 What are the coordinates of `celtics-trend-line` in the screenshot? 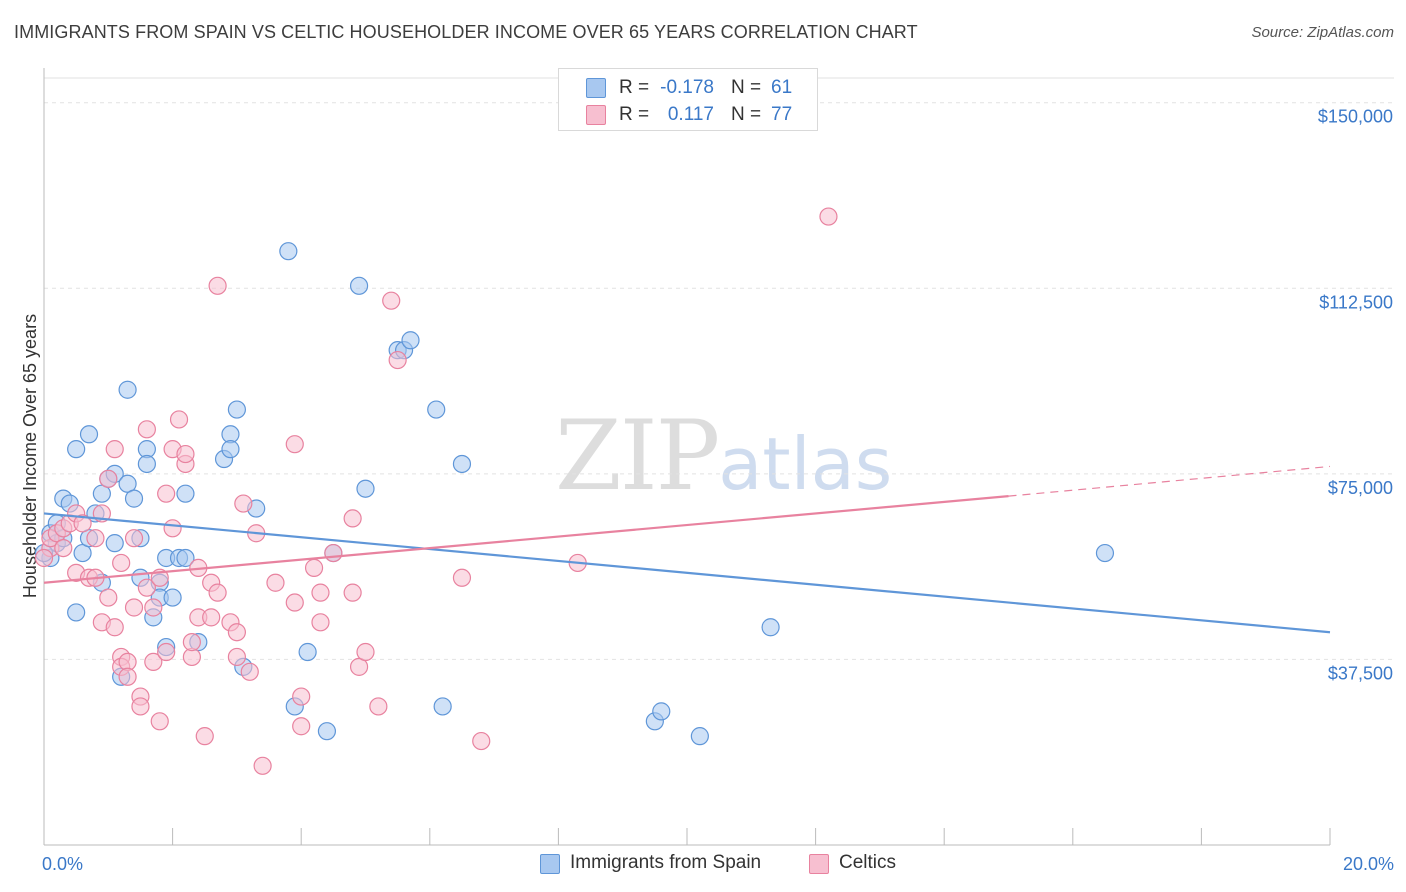 It's located at (526, 539).